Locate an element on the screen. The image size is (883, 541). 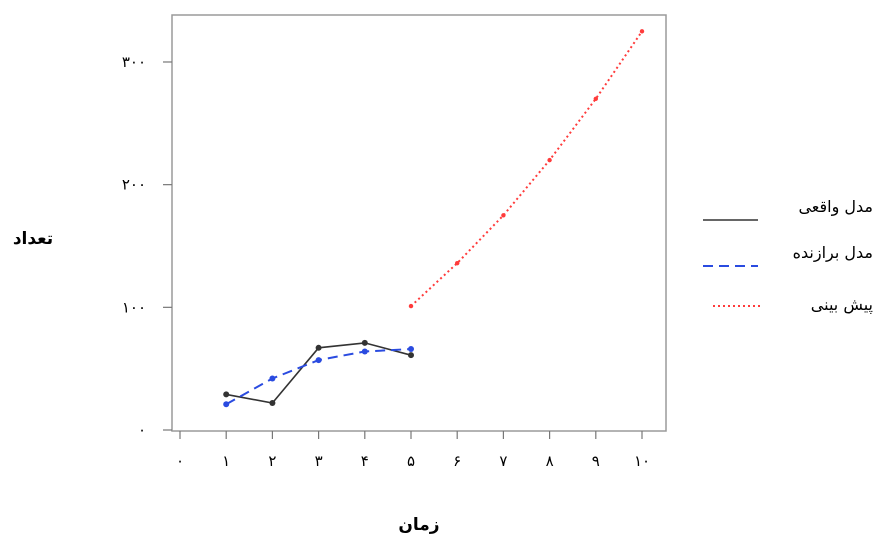
x-tick-label: ۶ is located at coordinates (457, 461).